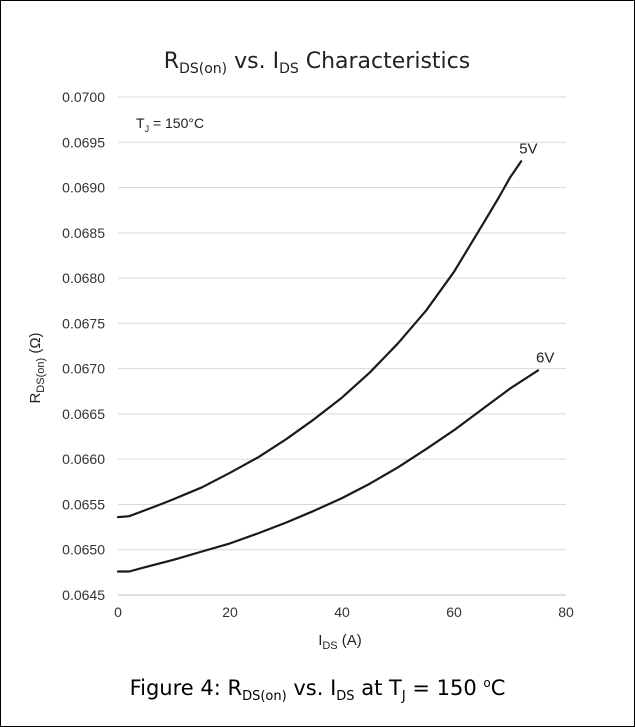 The height and width of the screenshot is (727, 635). I want to click on series-label-5v: 5V, so click(528, 148).